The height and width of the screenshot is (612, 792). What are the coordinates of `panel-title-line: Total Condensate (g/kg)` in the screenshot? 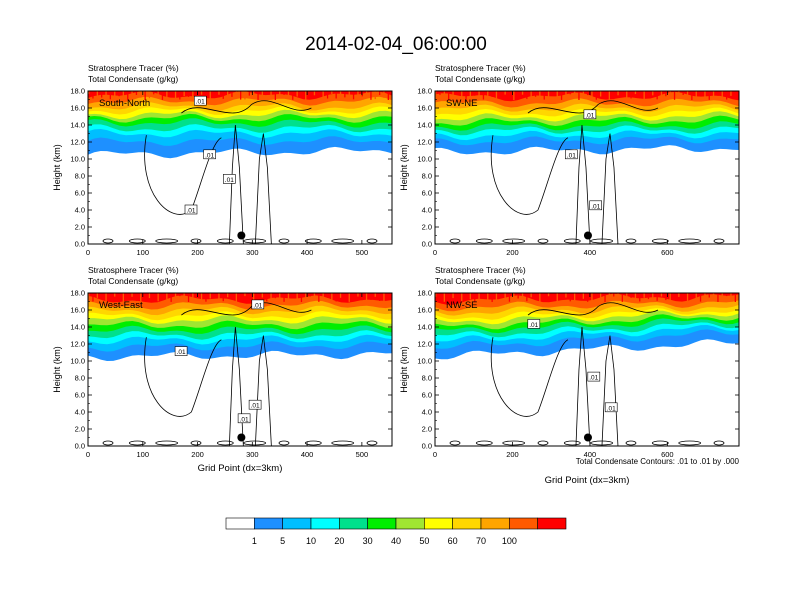 It's located at (480, 281).